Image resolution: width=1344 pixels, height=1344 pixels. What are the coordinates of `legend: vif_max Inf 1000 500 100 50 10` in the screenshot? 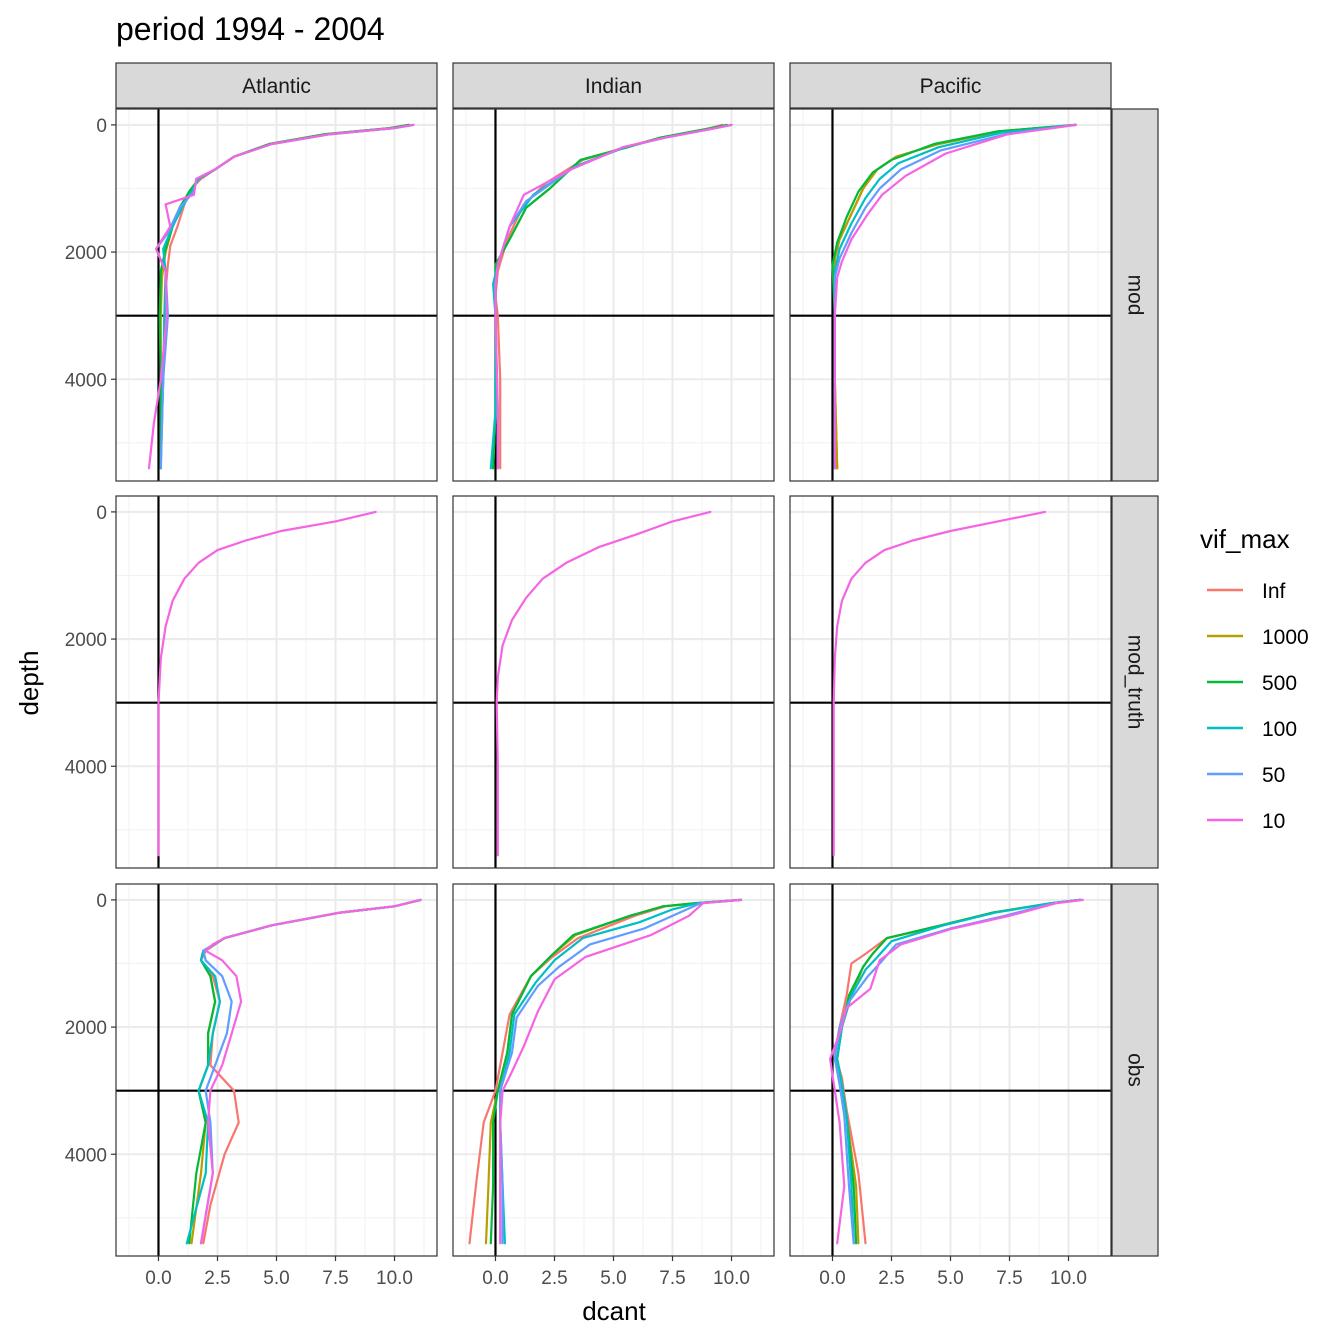 It's located at (1254, 678).